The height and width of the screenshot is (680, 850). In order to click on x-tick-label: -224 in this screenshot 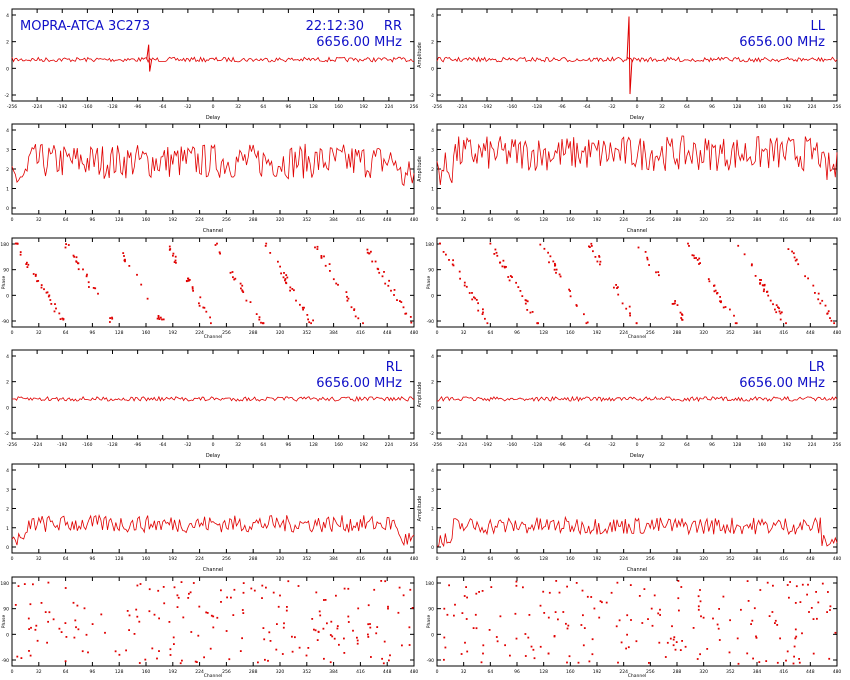, I will do `click(462, 107)`.